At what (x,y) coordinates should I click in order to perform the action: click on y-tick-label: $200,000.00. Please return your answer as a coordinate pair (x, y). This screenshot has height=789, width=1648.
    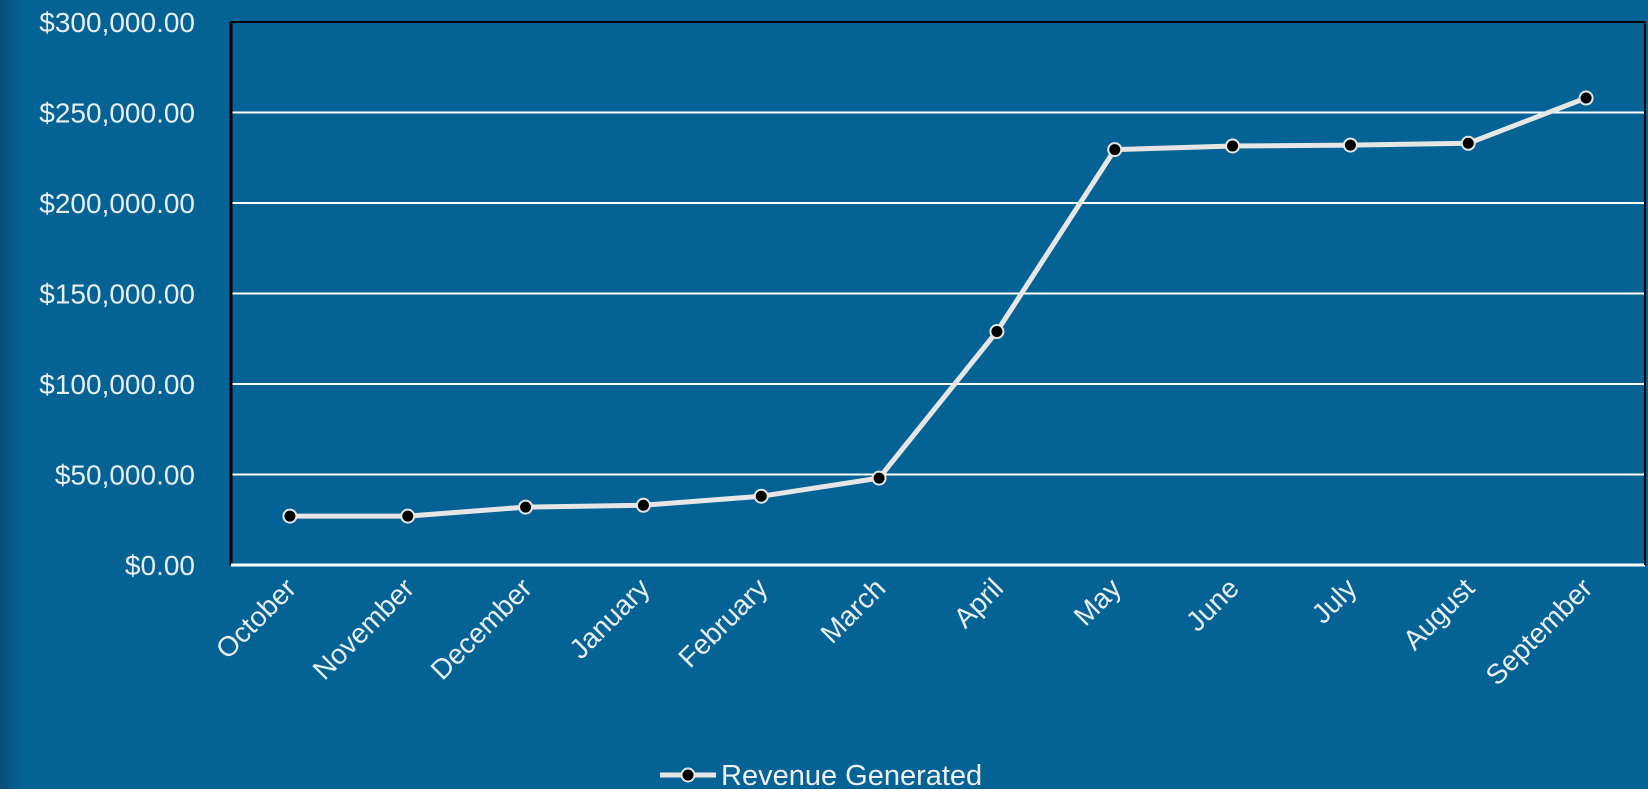
    Looking at the image, I should click on (117, 203).